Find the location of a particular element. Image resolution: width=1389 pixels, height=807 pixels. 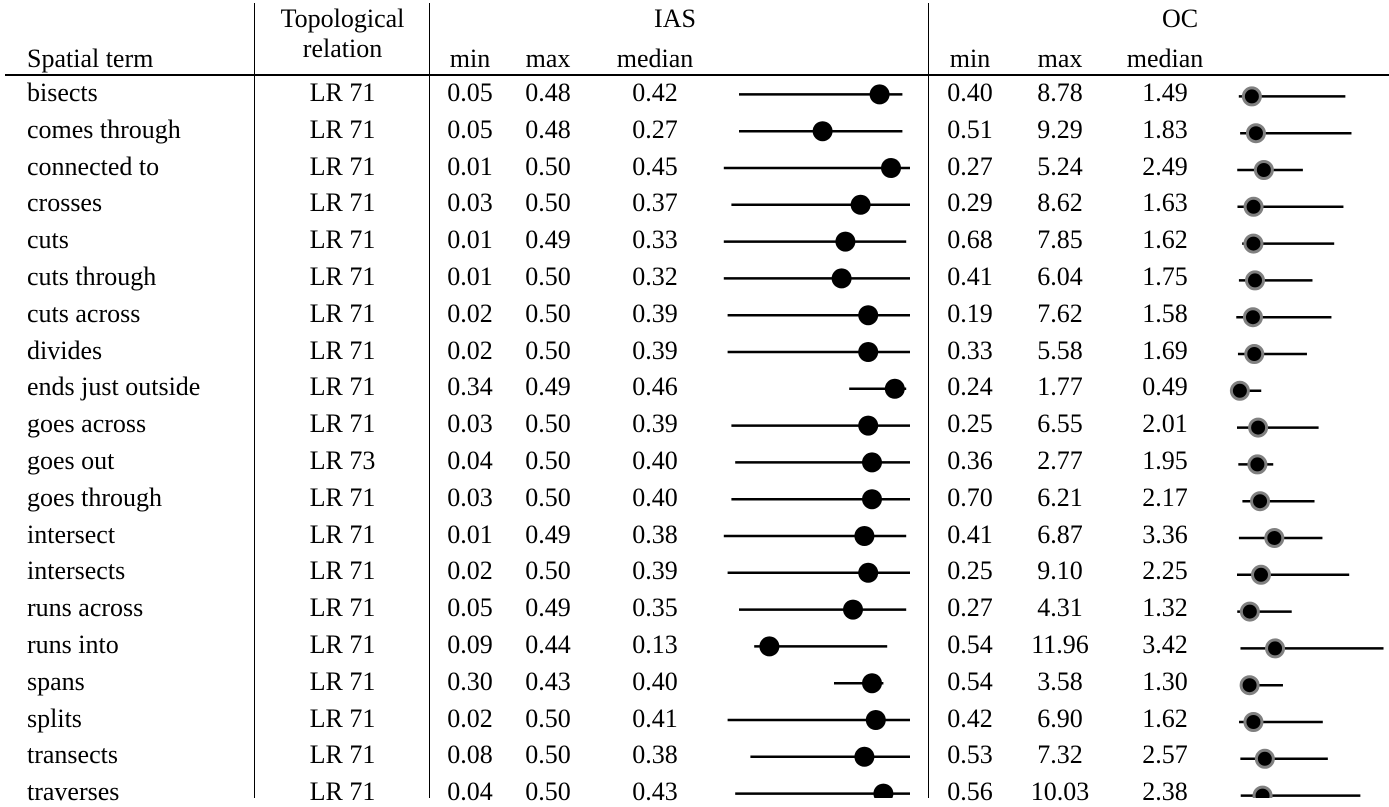

ias-median-cell: 0.41 is located at coordinates (655, 718).